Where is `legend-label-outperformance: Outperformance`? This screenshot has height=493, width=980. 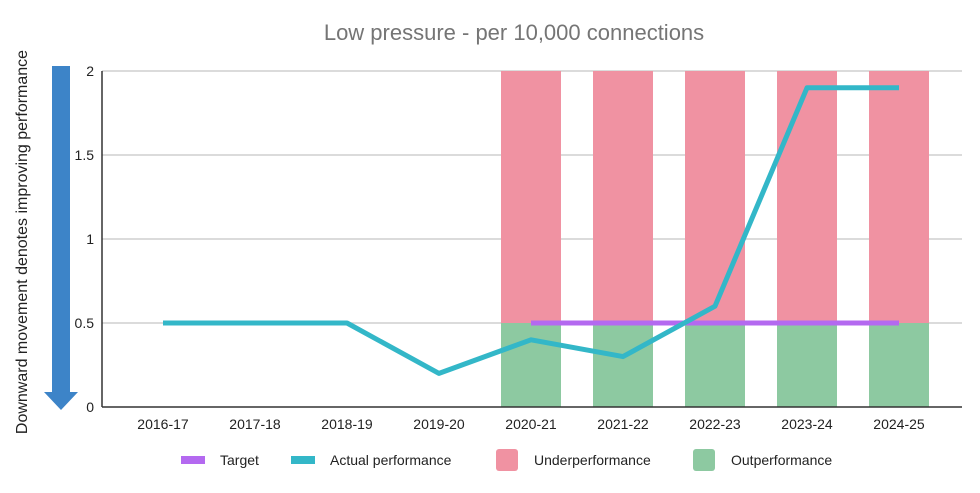 legend-label-outperformance: Outperformance is located at coordinates (781, 460).